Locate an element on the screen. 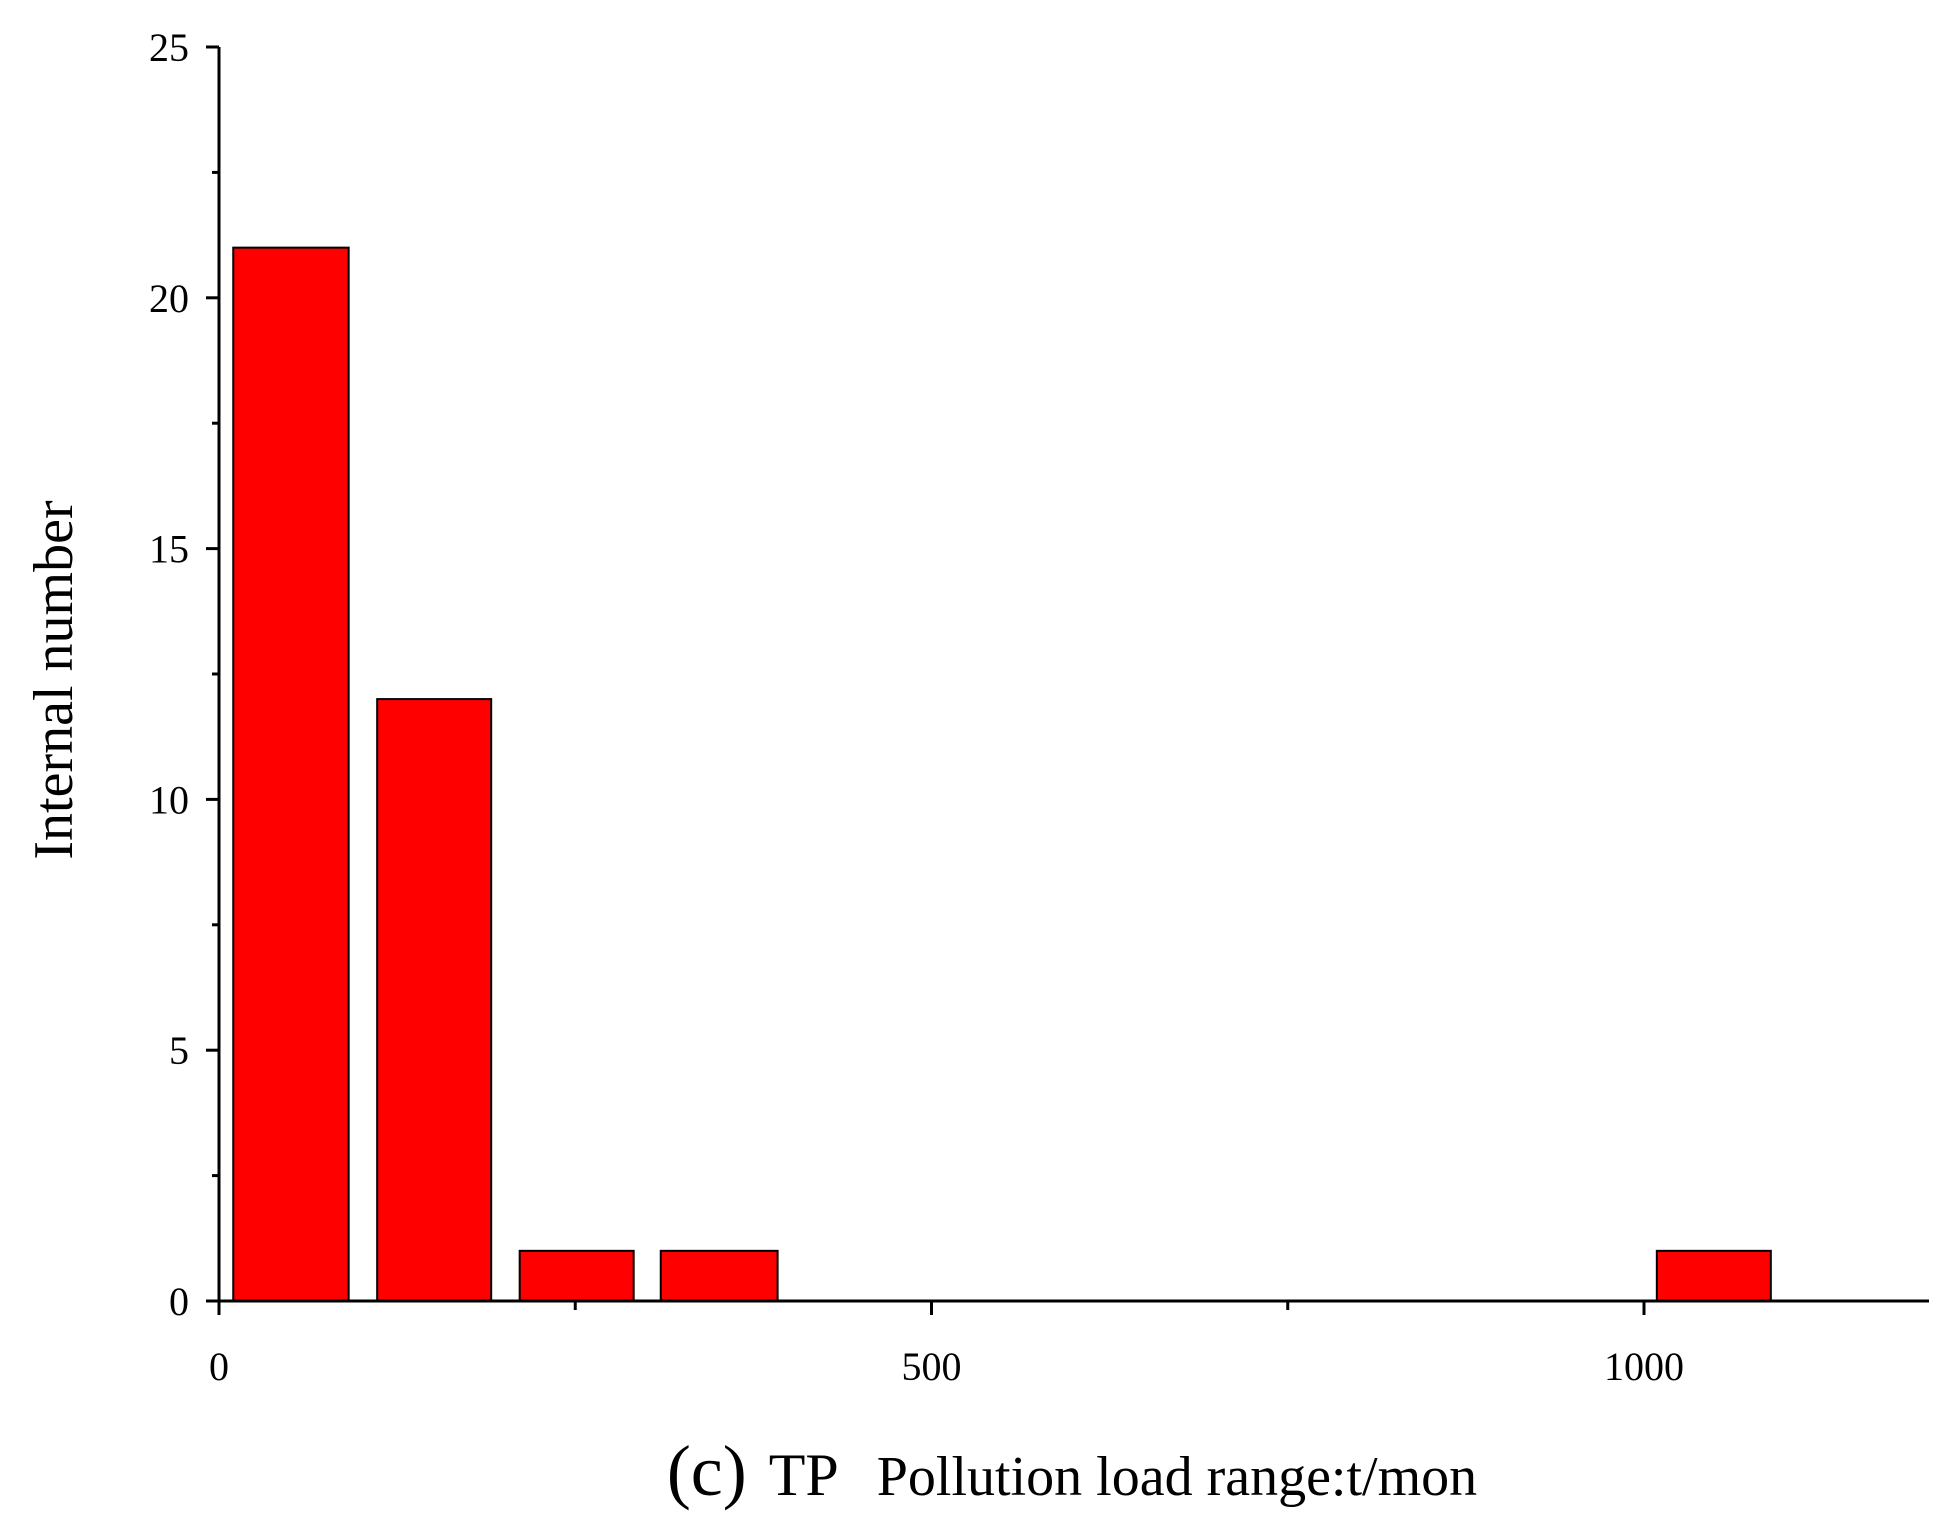  y-tick-label: 0 is located at coordinates (179, 1301).